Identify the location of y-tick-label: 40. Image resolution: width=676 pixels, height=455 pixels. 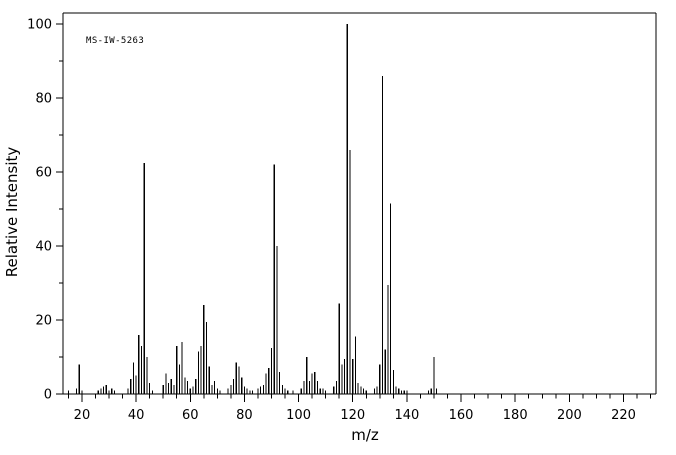
(43, 247).